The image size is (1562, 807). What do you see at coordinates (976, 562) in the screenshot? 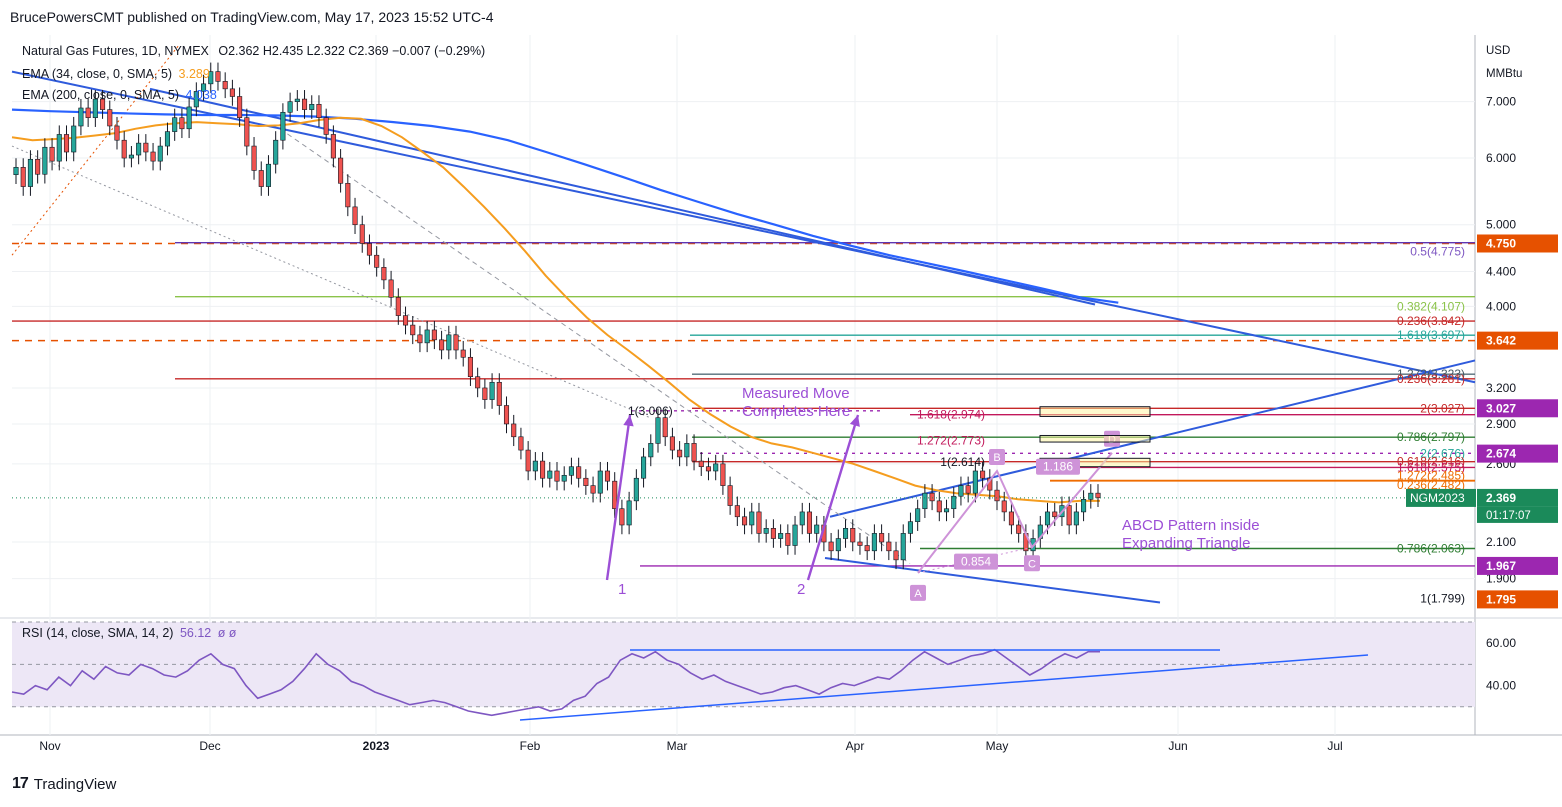
I see `fib-level-label: 0.854` at bounding box center [976, 562].